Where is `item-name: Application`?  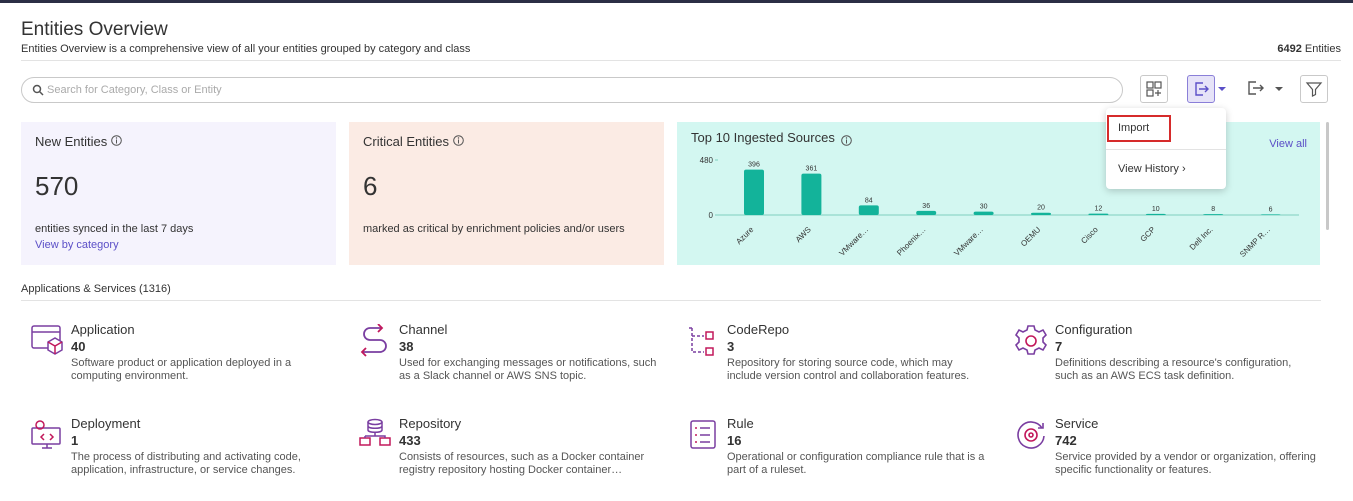
item-name: Application is located at coordinates (103, 329).